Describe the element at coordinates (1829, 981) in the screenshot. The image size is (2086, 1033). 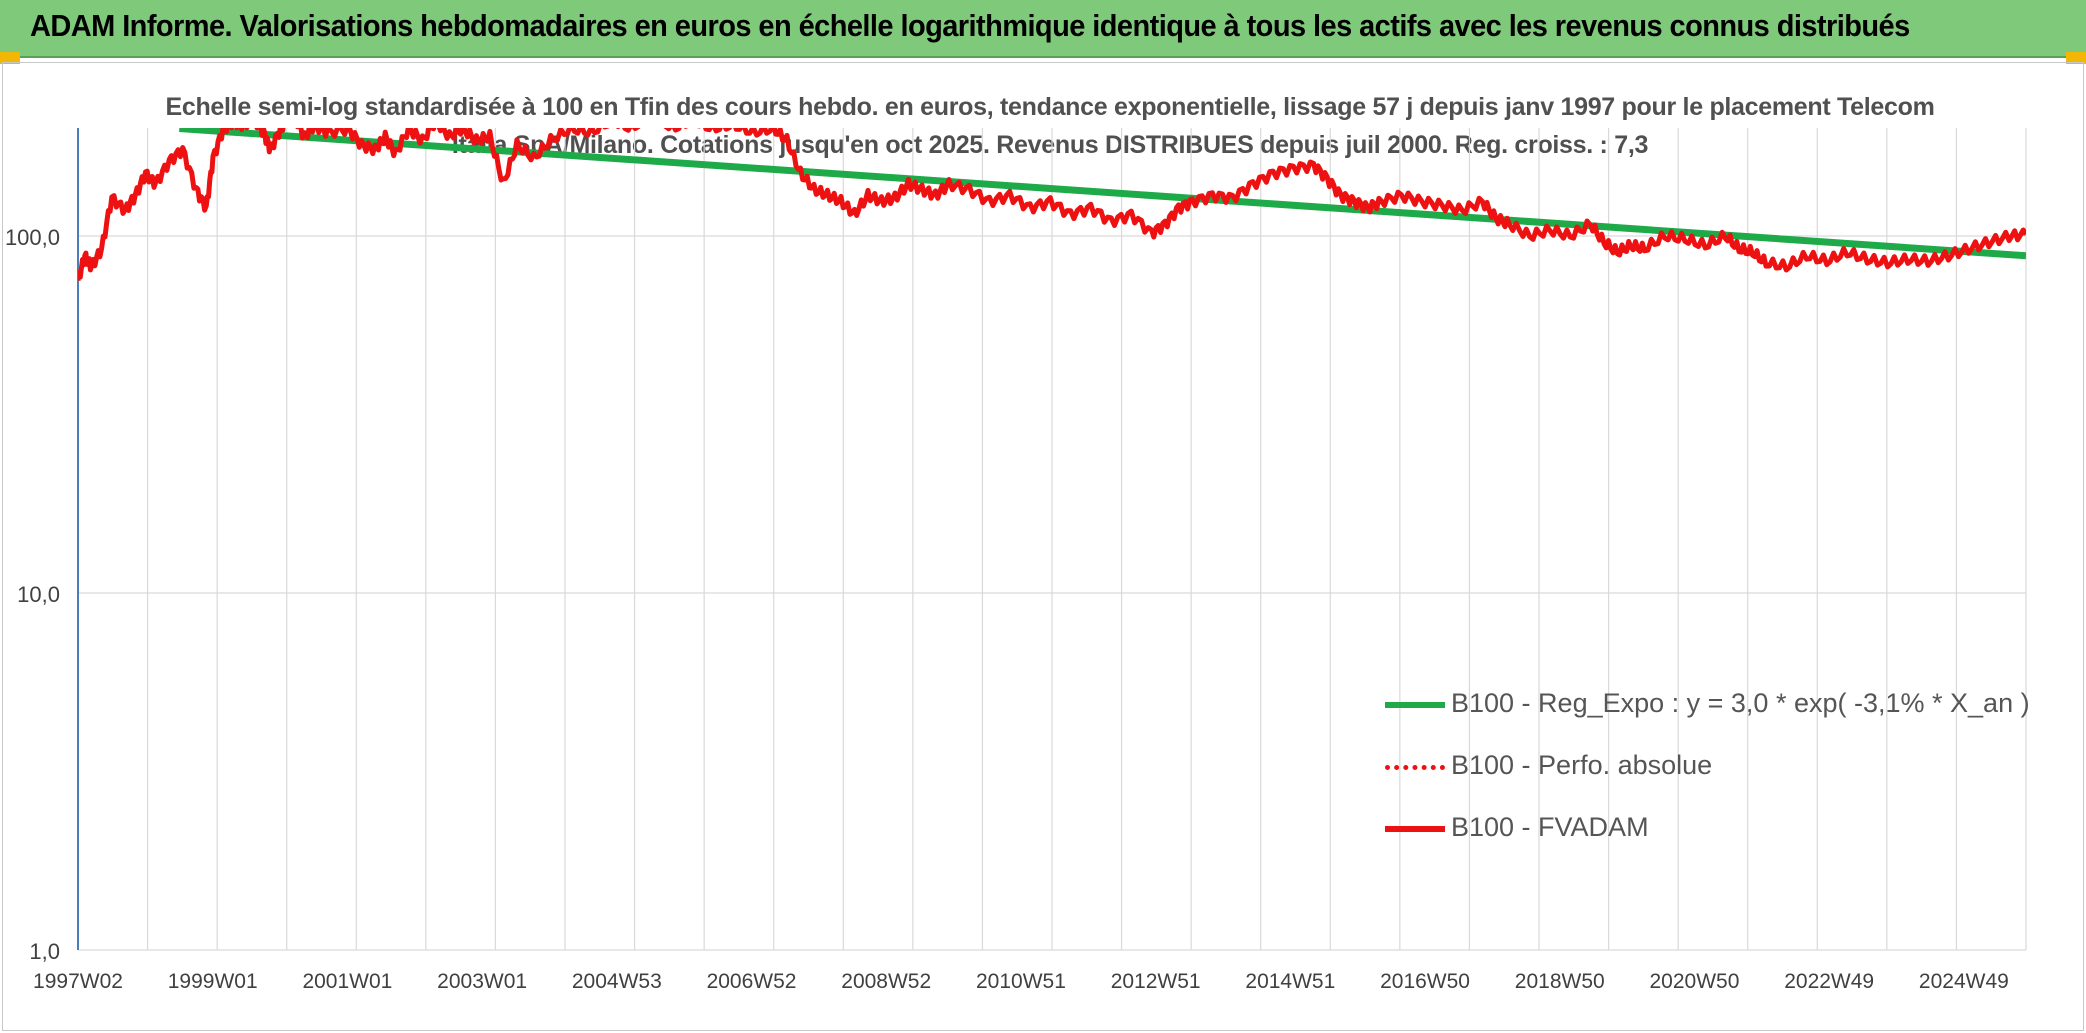
I see `x-tick-label: 2022W49` at that location.